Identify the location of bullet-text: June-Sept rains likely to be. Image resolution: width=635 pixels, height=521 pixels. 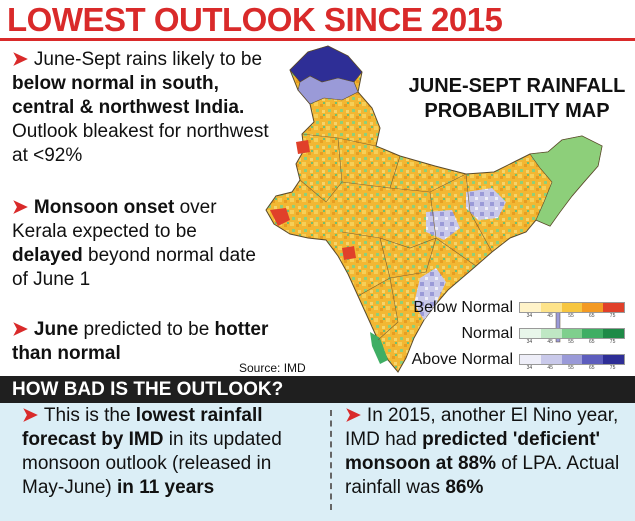
(148, 59).